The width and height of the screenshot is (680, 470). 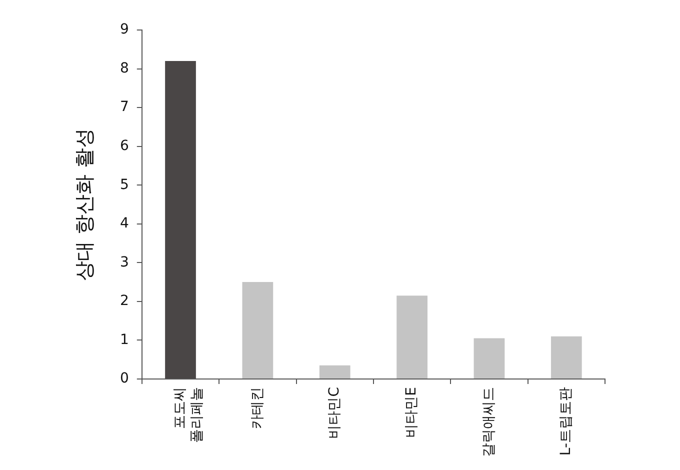 What do you see at coordinates (124, 340) in the screenshot?
I see `y-tick-label: 1` at bounding box center [124, 340].